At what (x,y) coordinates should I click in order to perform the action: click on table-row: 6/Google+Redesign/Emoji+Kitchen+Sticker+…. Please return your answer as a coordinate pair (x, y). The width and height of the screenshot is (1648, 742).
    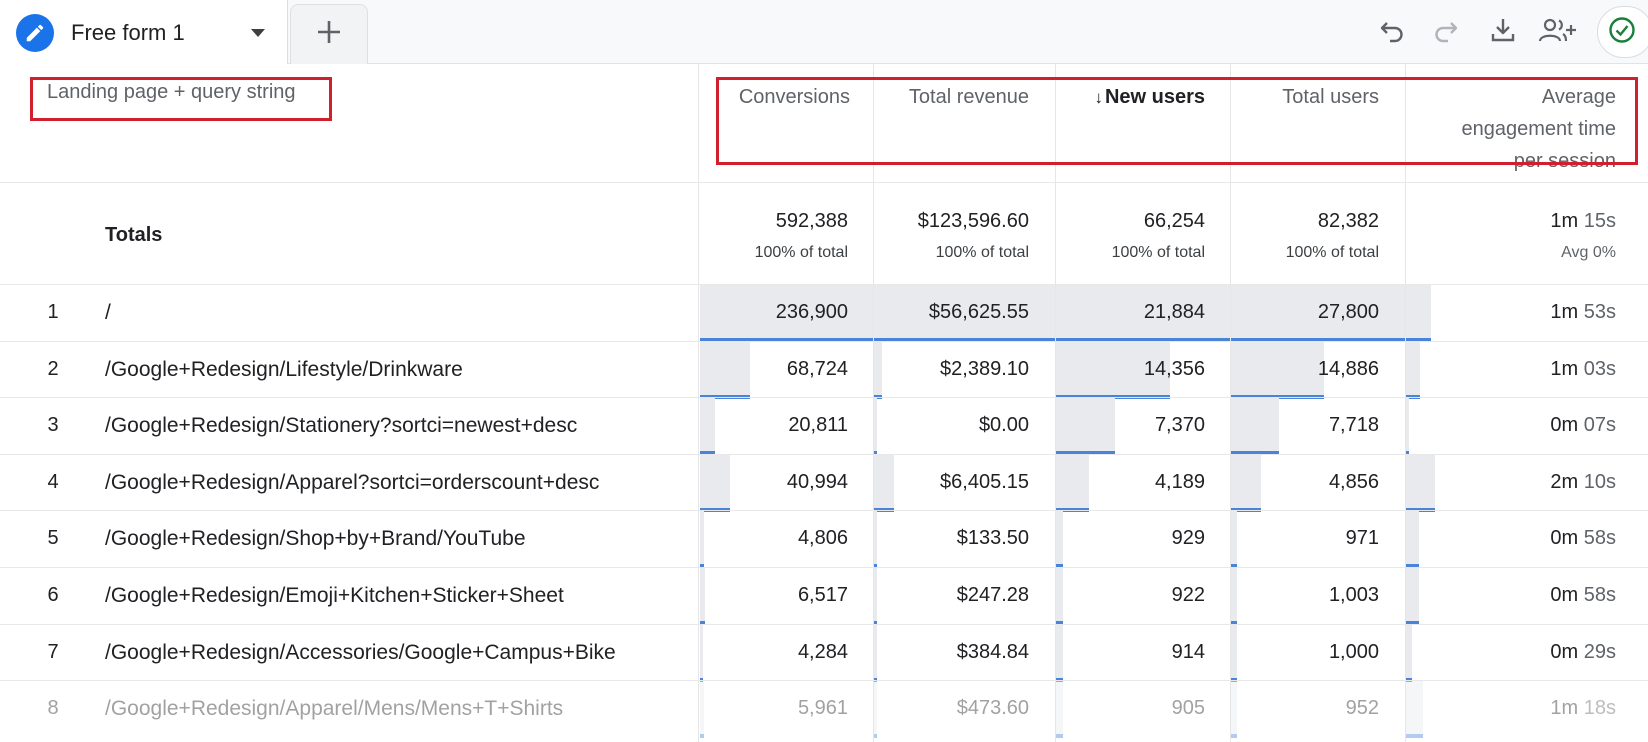
    Looking at the image, I should click on (824, 596).